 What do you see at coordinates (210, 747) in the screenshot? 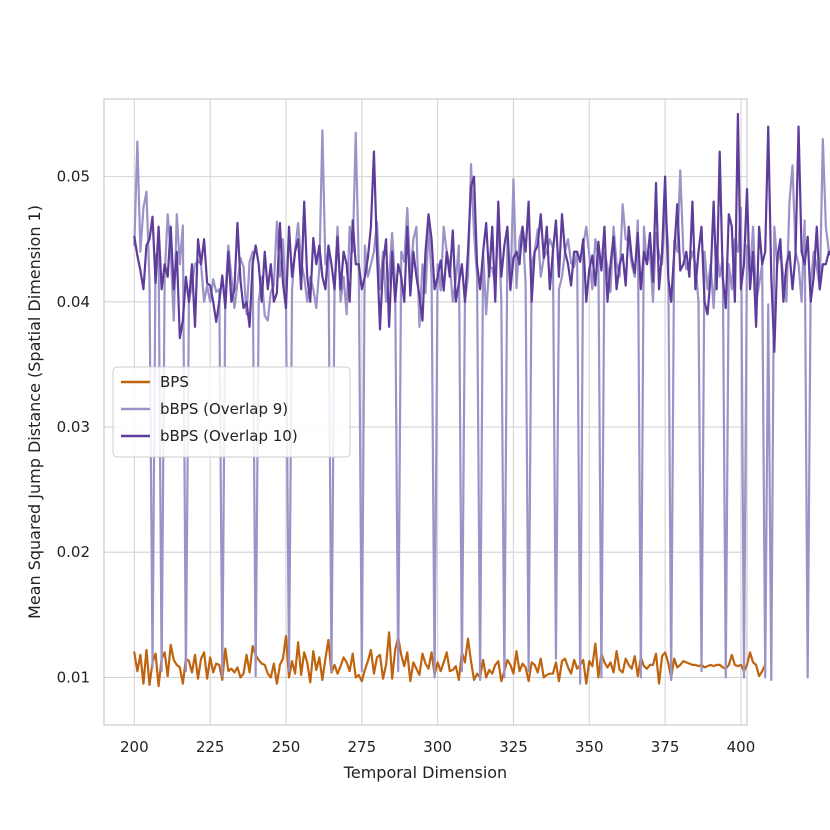
I see `x-tick-label-225: 225` at bounding box center [210, 747].